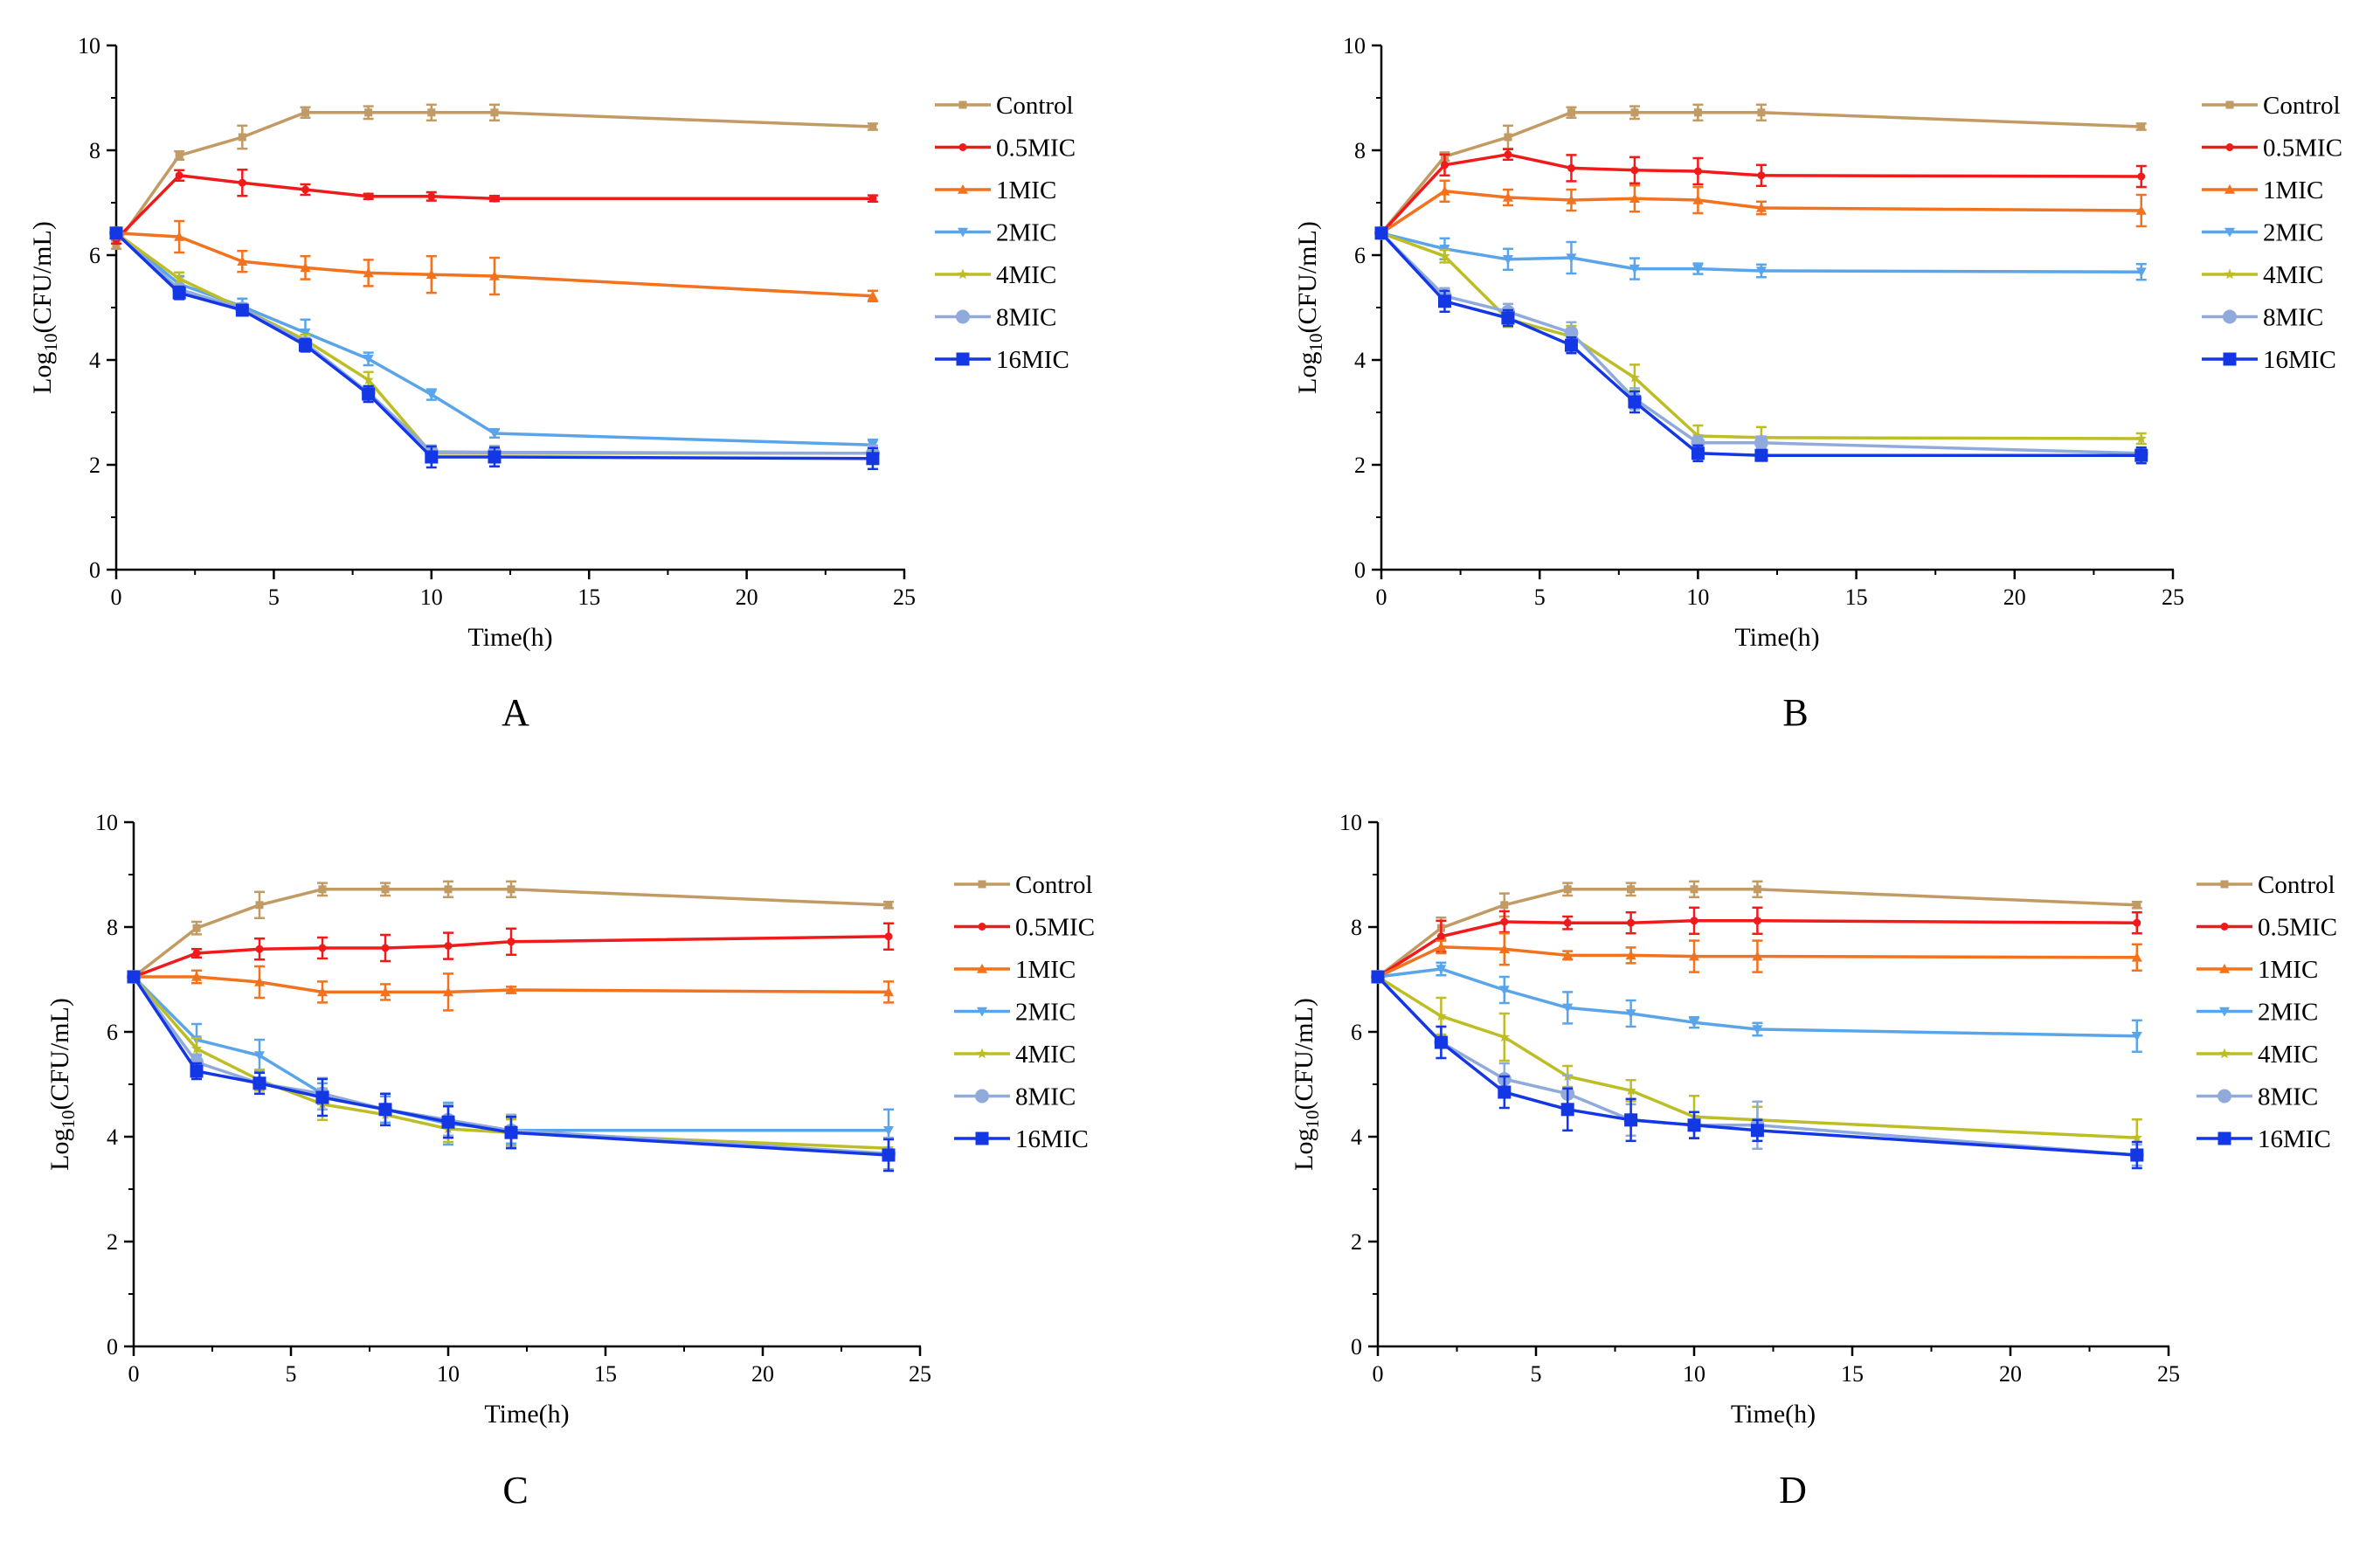 This screenshot has height=1543, width=2380. What do you see at coordinates (1761, 209) in the screenshot?
I see `series-1MIC` at bounding box center [1761, 209].